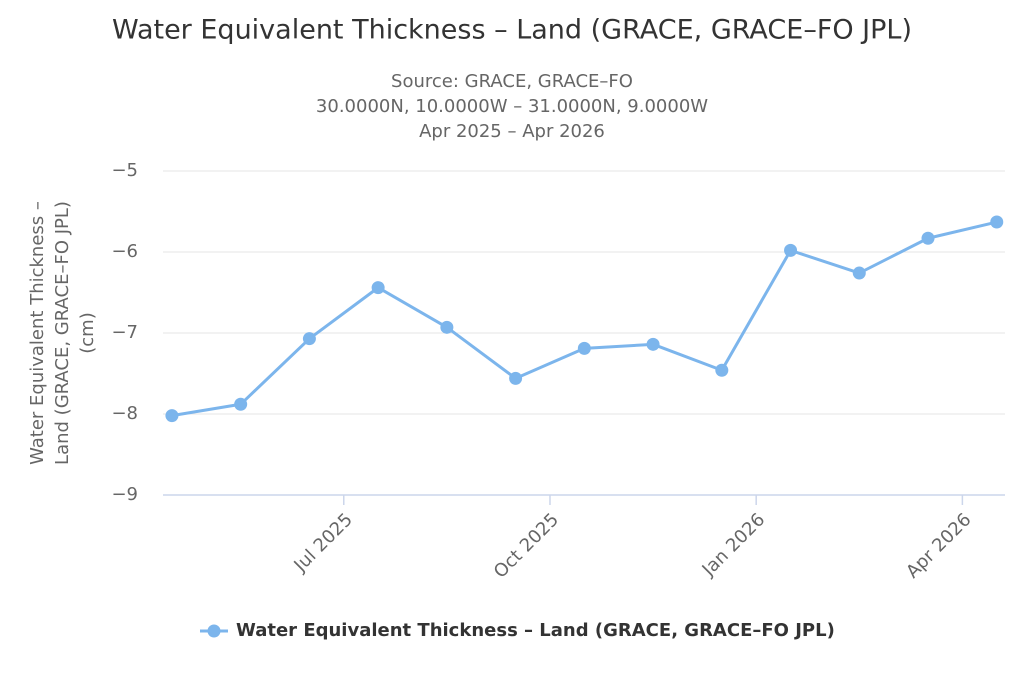 This screenshot has height=683, width=1024. I want to click on x-tick-label: Jul 2025, so click(322, 542).